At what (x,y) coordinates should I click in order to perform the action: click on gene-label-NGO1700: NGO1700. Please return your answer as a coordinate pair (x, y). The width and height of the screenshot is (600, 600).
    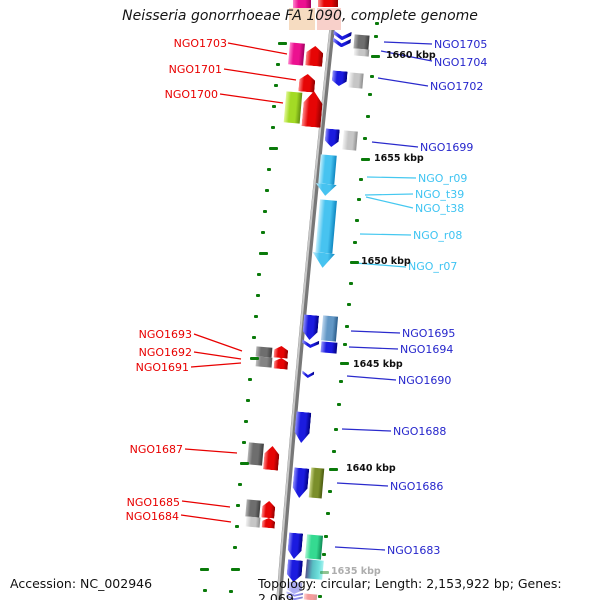
    Looking at the image, I should click on (191, 94).